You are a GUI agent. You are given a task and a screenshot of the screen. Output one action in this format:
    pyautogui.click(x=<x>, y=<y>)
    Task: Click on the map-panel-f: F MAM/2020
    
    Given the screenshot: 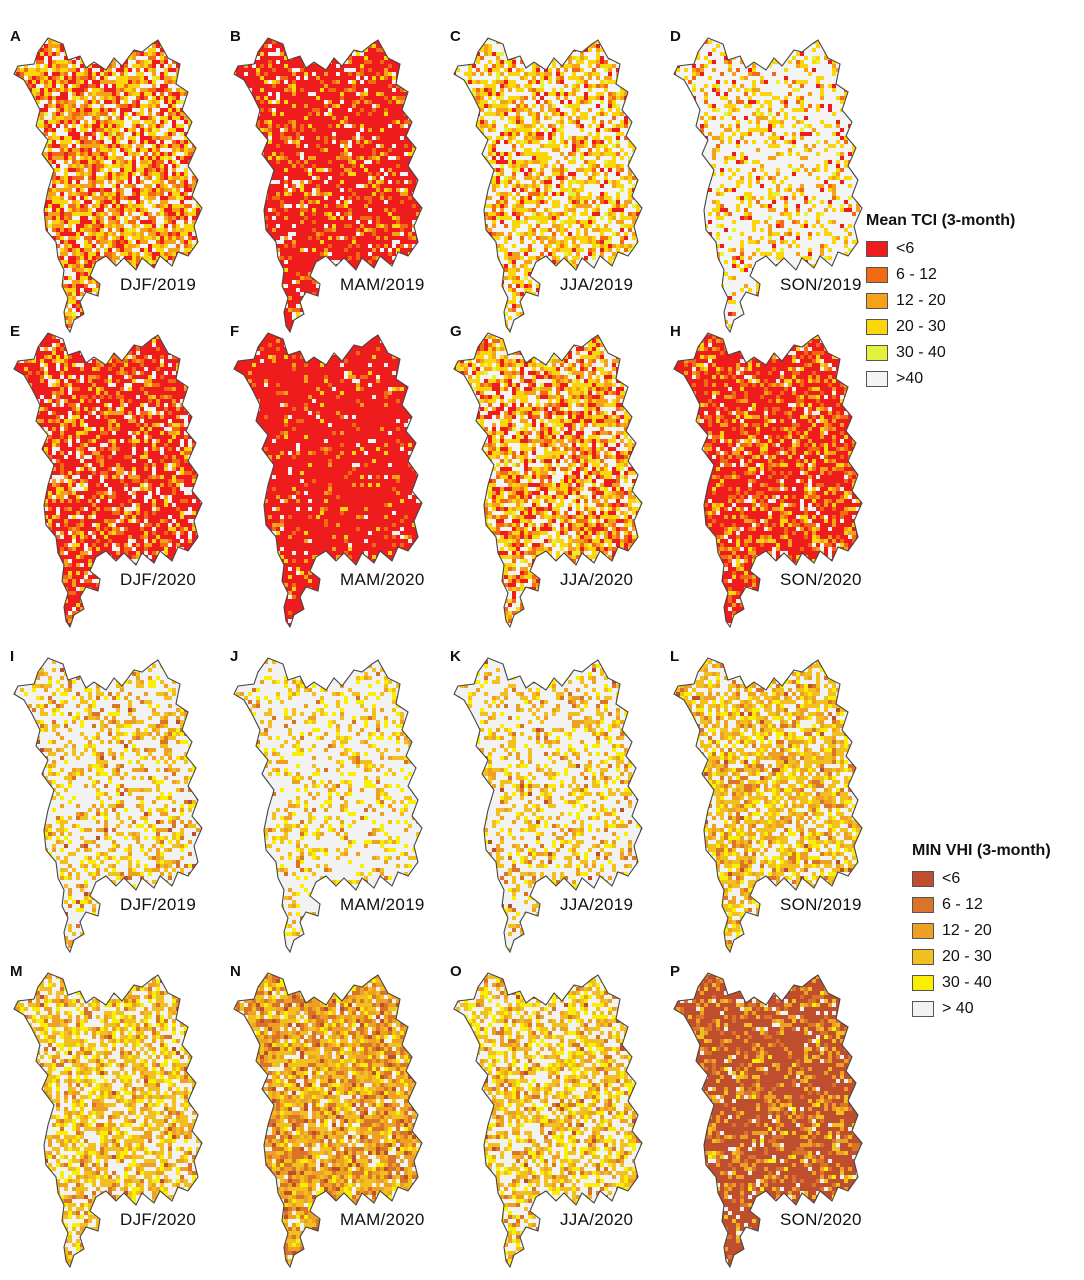 What is the action you would take?
    pyautogui.click(x=333, y=476)
    